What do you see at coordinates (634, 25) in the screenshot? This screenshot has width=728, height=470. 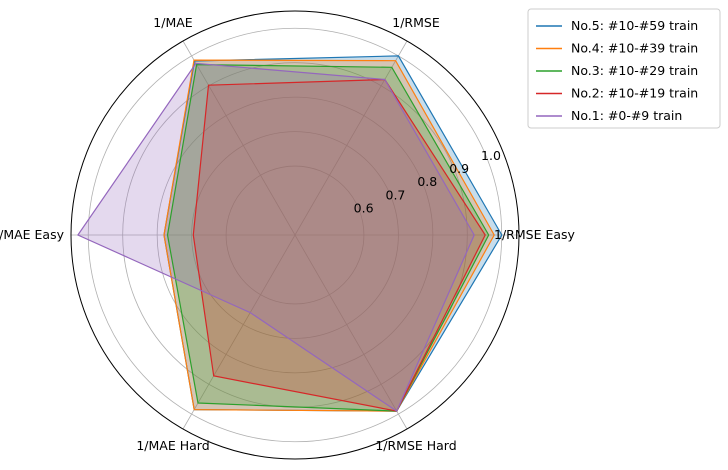 I see `legend-label: No.5: #10-#59 train` at bounding box center [634, 25].